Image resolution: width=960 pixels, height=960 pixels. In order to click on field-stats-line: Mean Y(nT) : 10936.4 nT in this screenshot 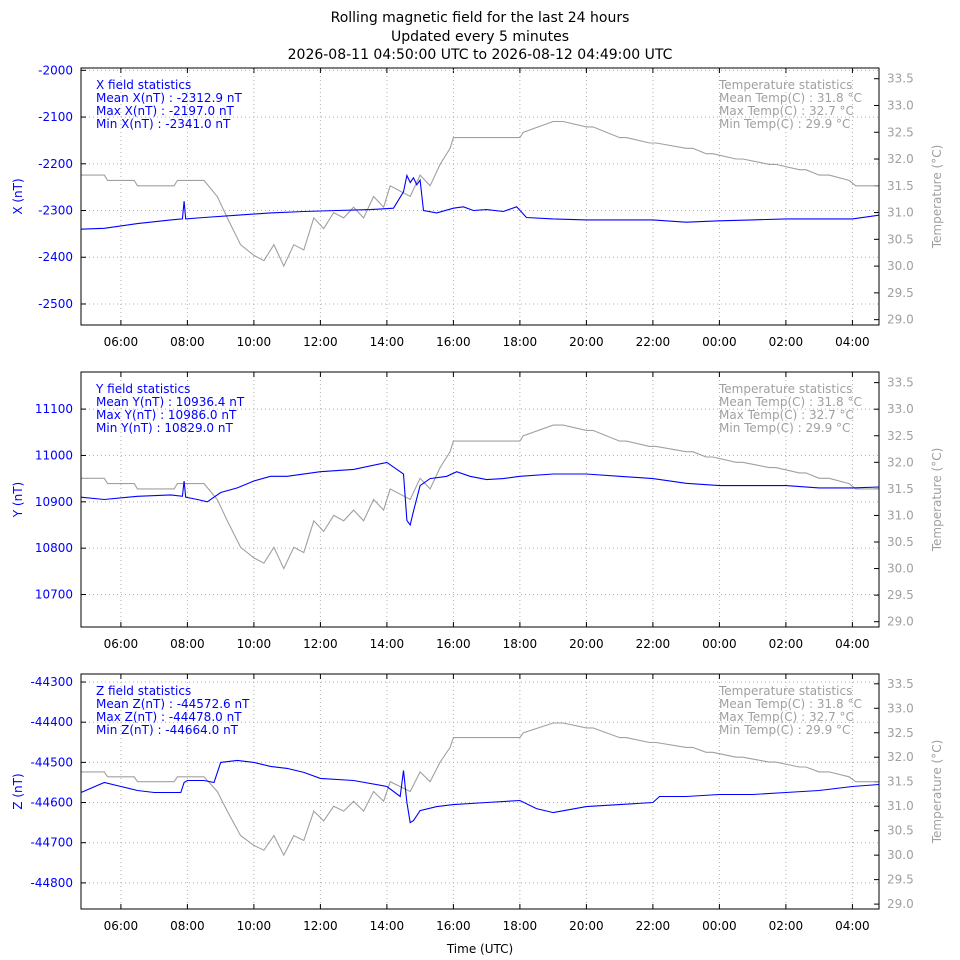, I will do `click(170, 402)`.